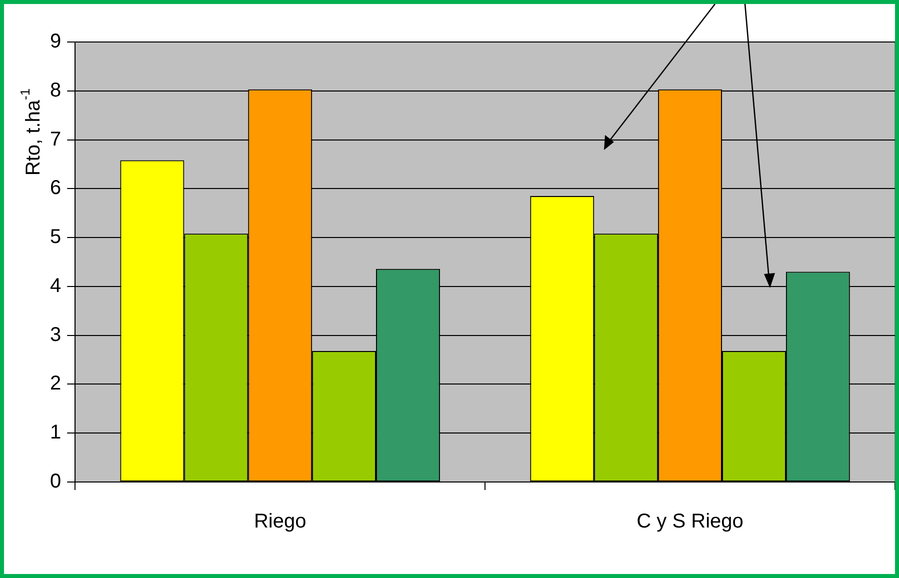 This screenshot has width=899, height=578. What do you see at coordinates (56, 433) in the screenshot?
I see `y-tick-label: 1` at bounding box center [56, 433].